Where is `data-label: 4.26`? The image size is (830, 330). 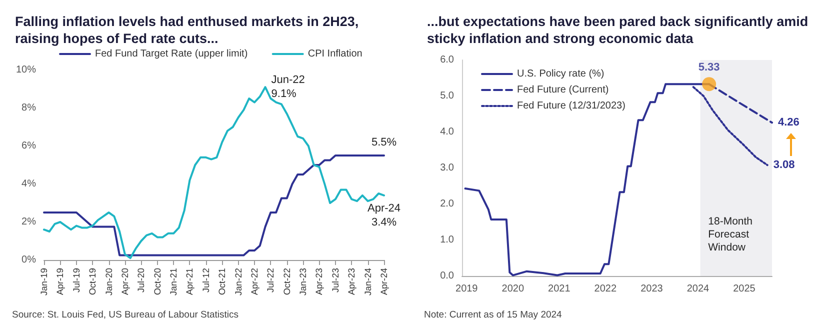
data-label: 4.26 is located at coordinates (789, 122).